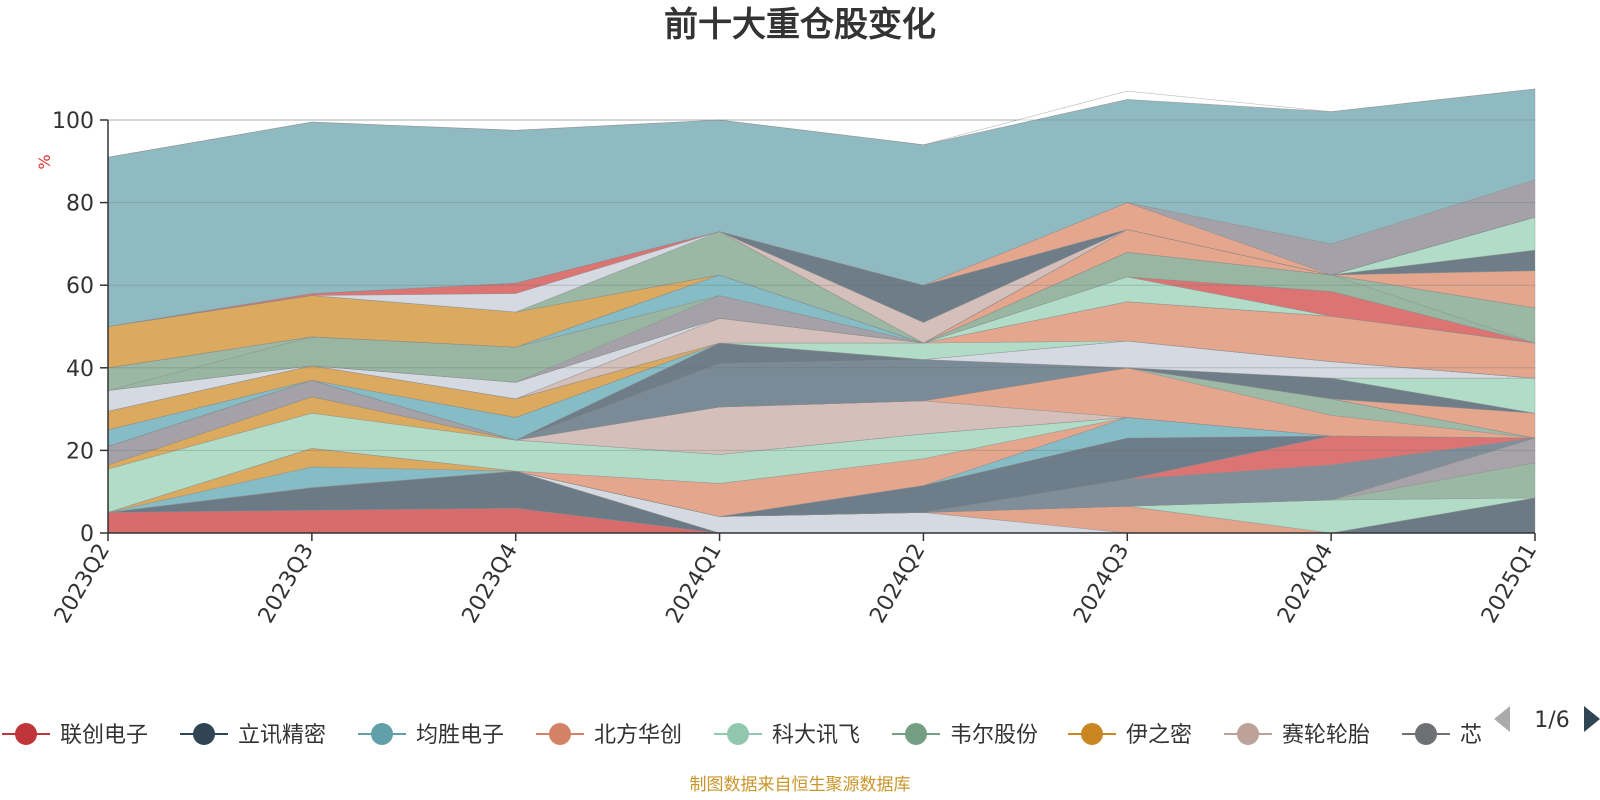 The height and width of the screenshot is (800, 1600). I want to click on y-tick-label-2: 40, so click(80, 369).